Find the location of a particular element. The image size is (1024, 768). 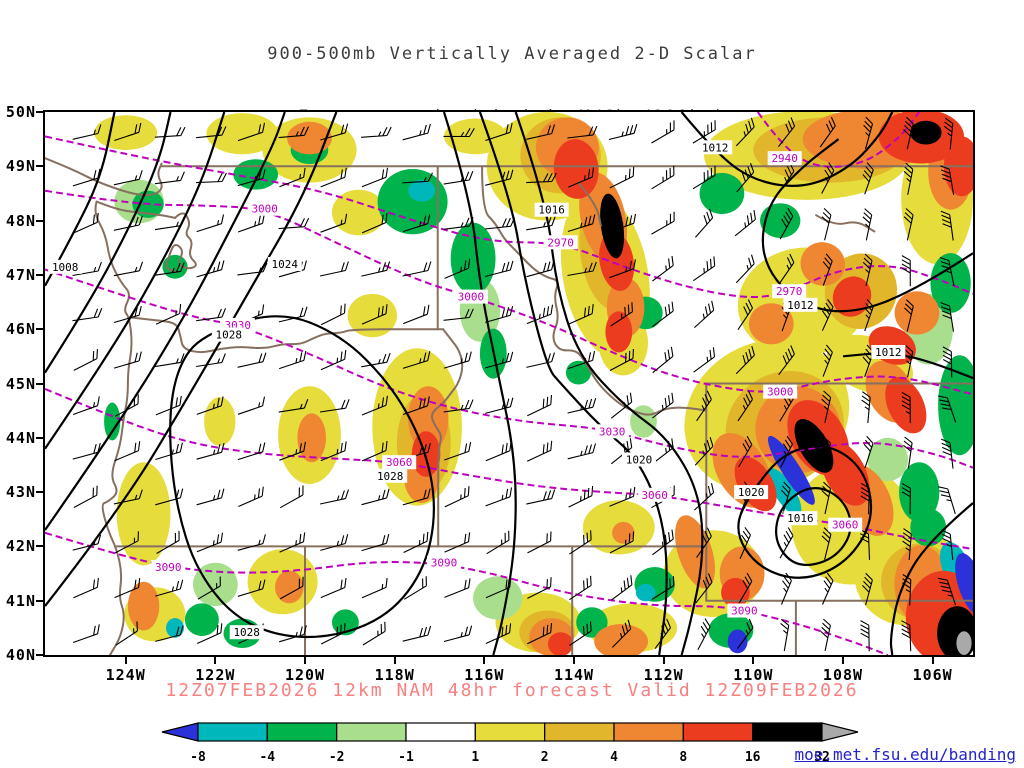

lon-tick-label: 118W is located at coordinates (394, 675).